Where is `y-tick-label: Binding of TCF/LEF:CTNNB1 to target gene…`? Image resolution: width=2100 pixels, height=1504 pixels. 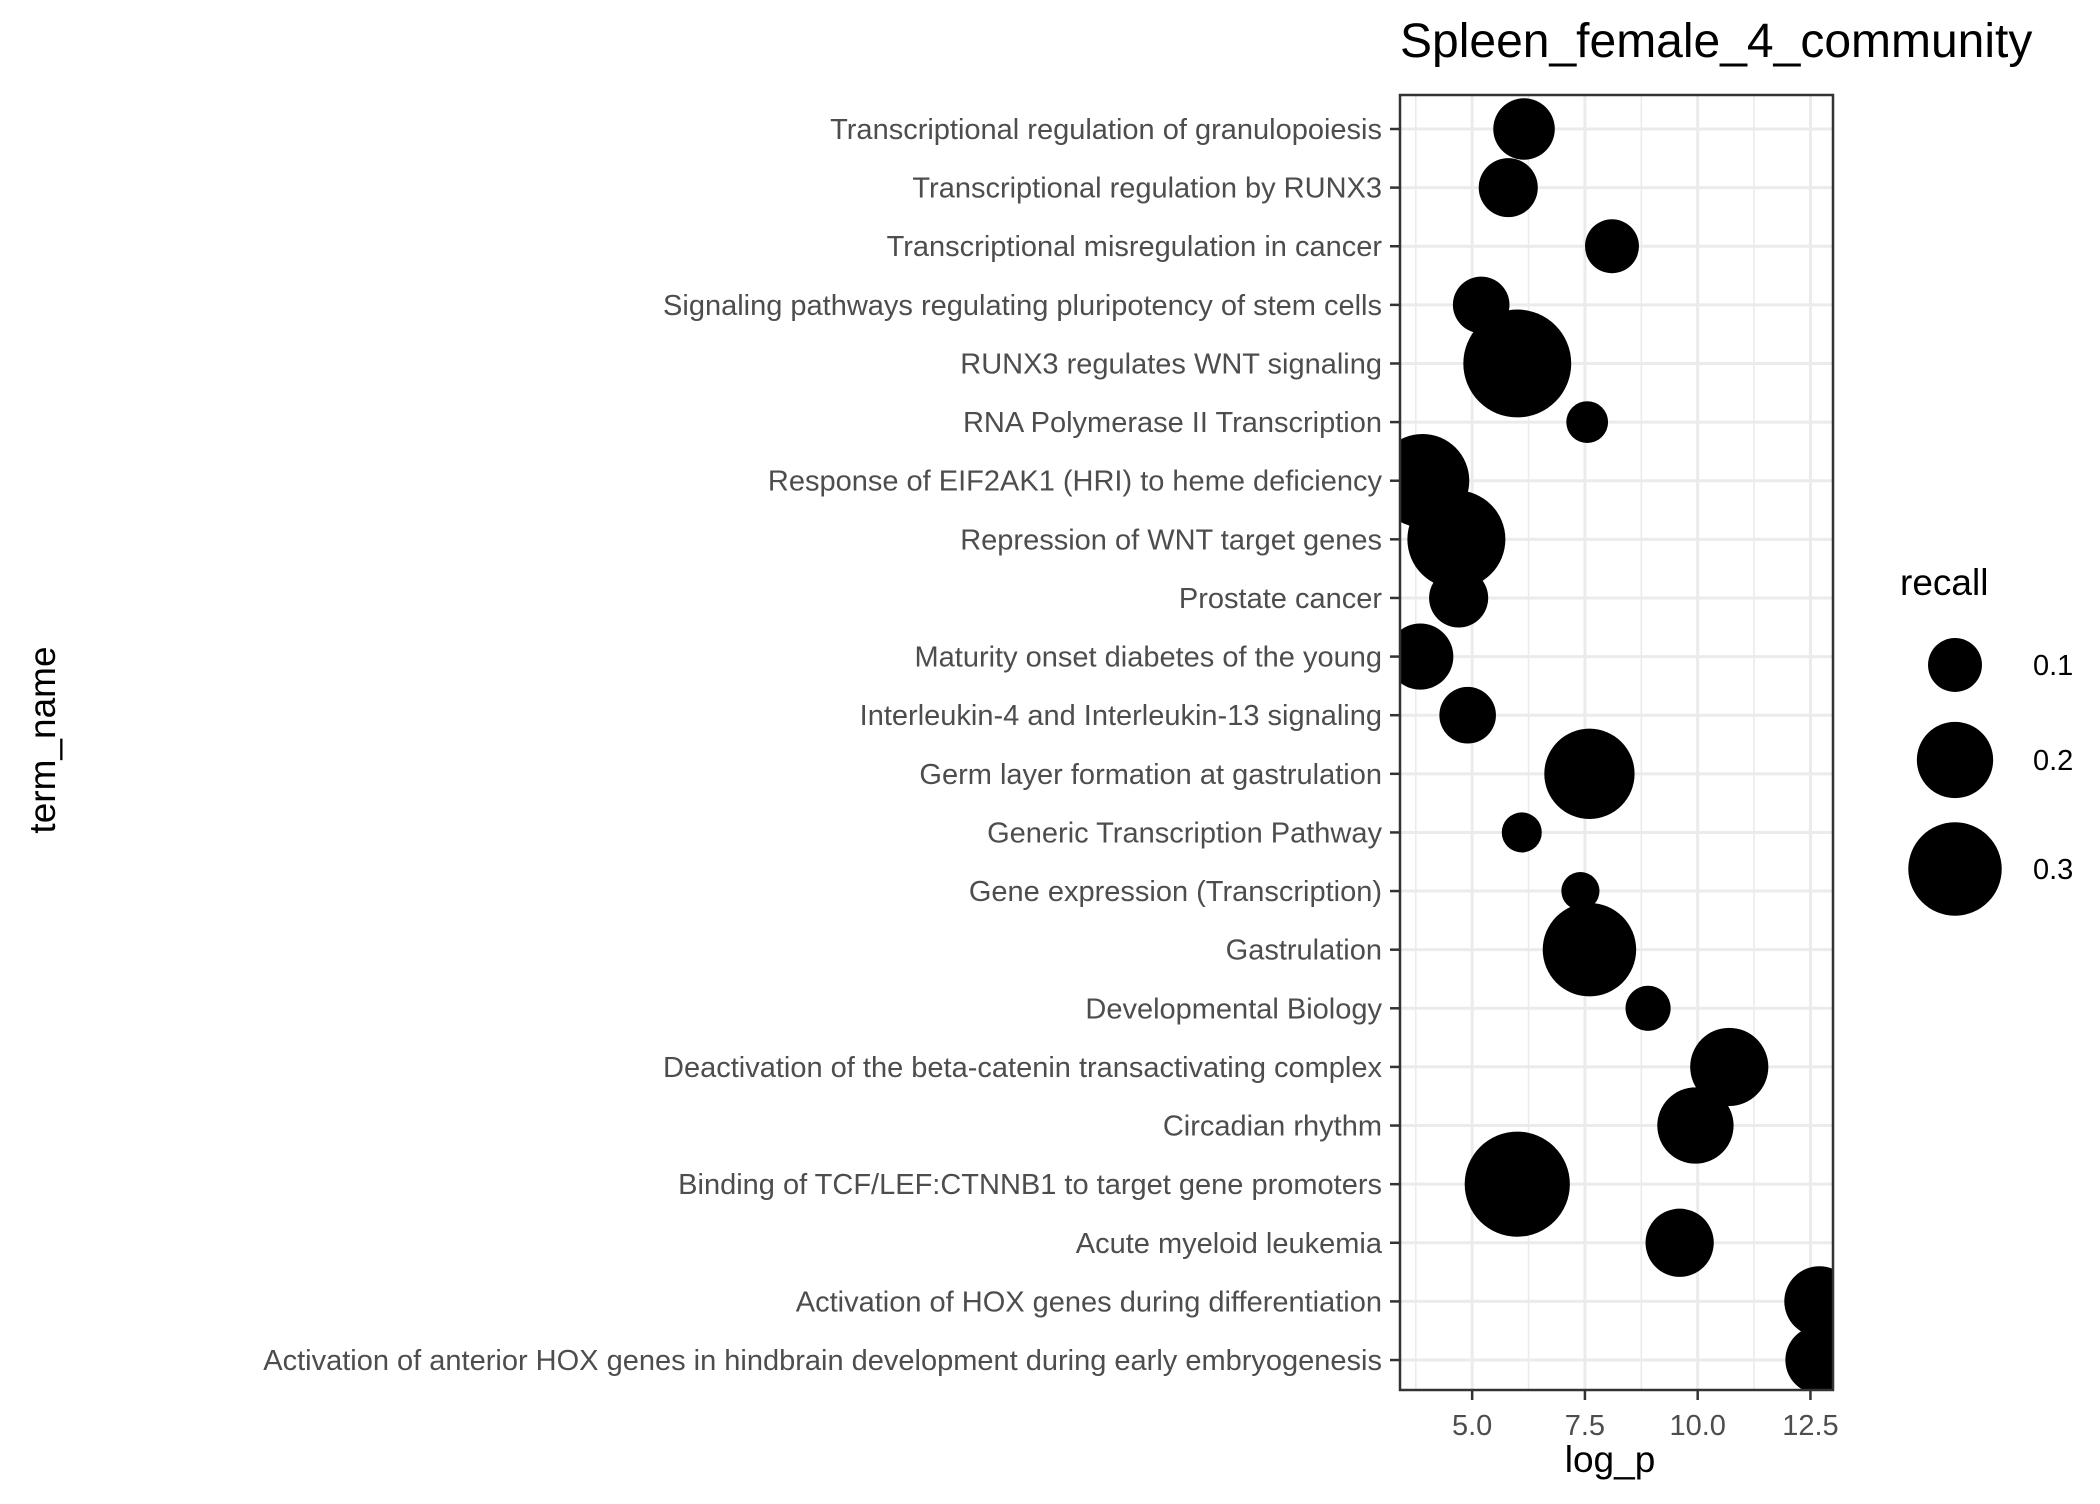
y-tick-label: Binding of TCF/LEF:CTNNB1 to target gene… is located at coordinates (1030, 1185).